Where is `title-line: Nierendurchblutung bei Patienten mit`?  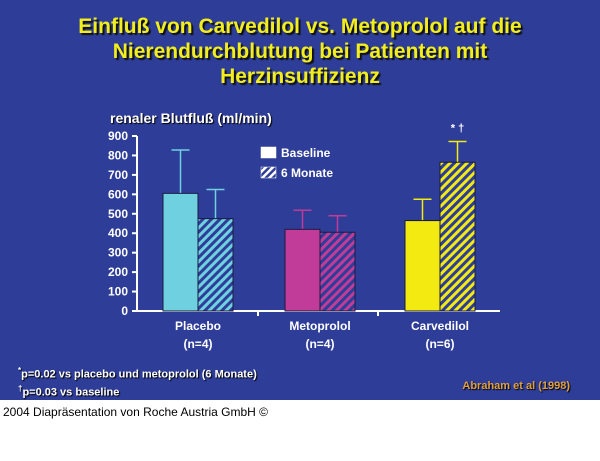 title-line: Nierendurchblutung bei Patienten mit is located at coordinates (300, 51).